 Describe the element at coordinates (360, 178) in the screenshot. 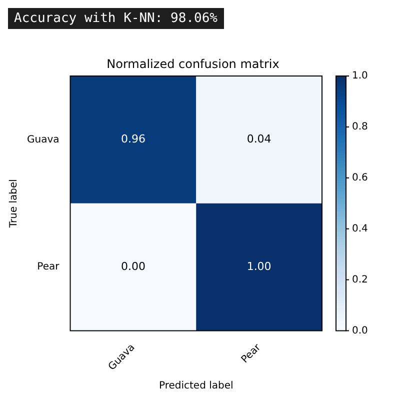

I see `color-bar-label: 0.6` at that location.